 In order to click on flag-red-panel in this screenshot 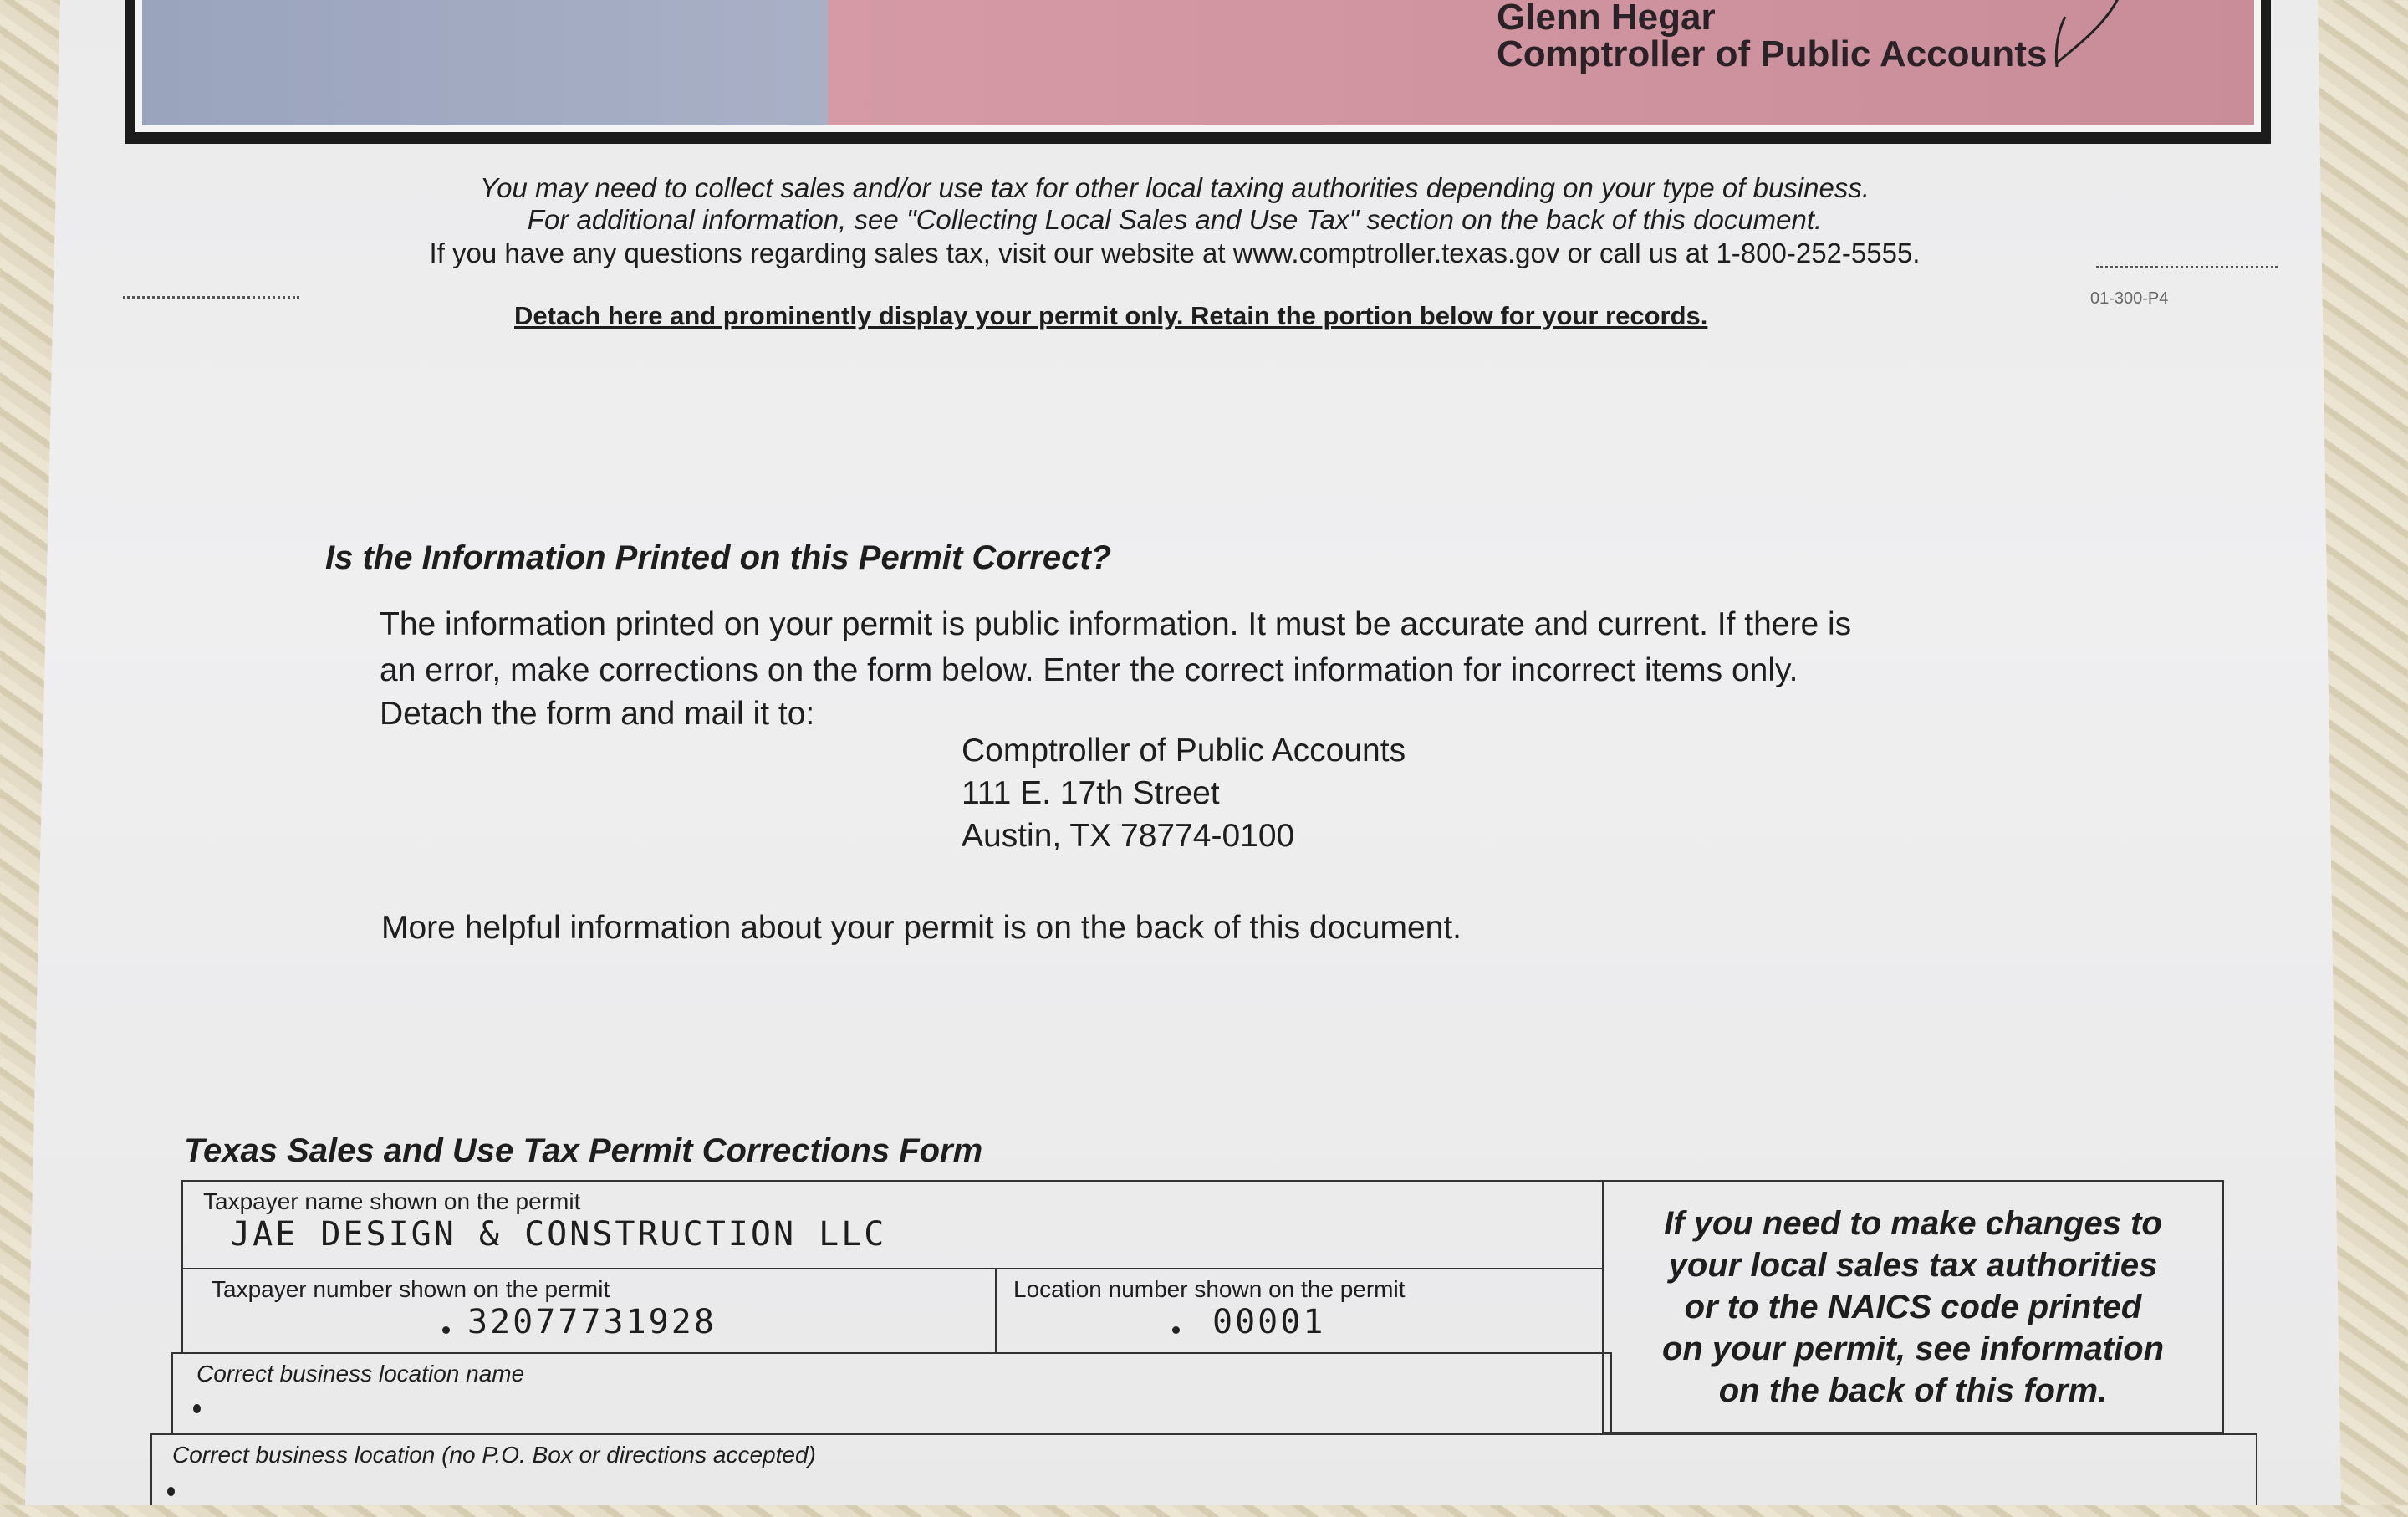, I will do `click(1541, 62)`.